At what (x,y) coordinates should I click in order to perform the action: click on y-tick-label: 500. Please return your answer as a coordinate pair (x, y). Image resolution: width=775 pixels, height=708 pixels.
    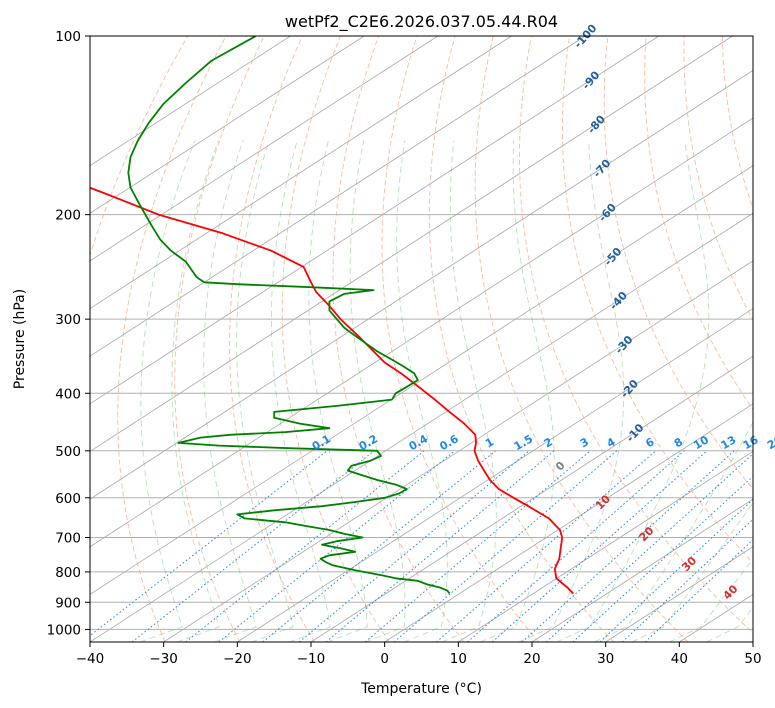
    Looking at the image, I should click on (68, 452).